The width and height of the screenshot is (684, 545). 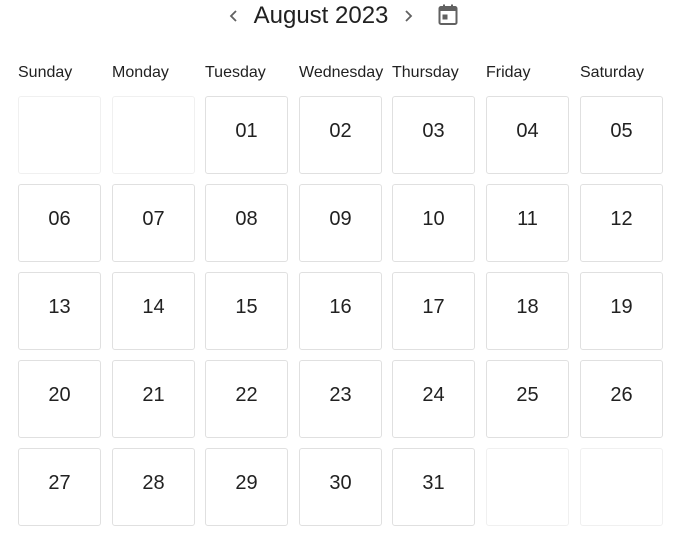 I want to click on day-cell: 16, so click(x=340, y=311).